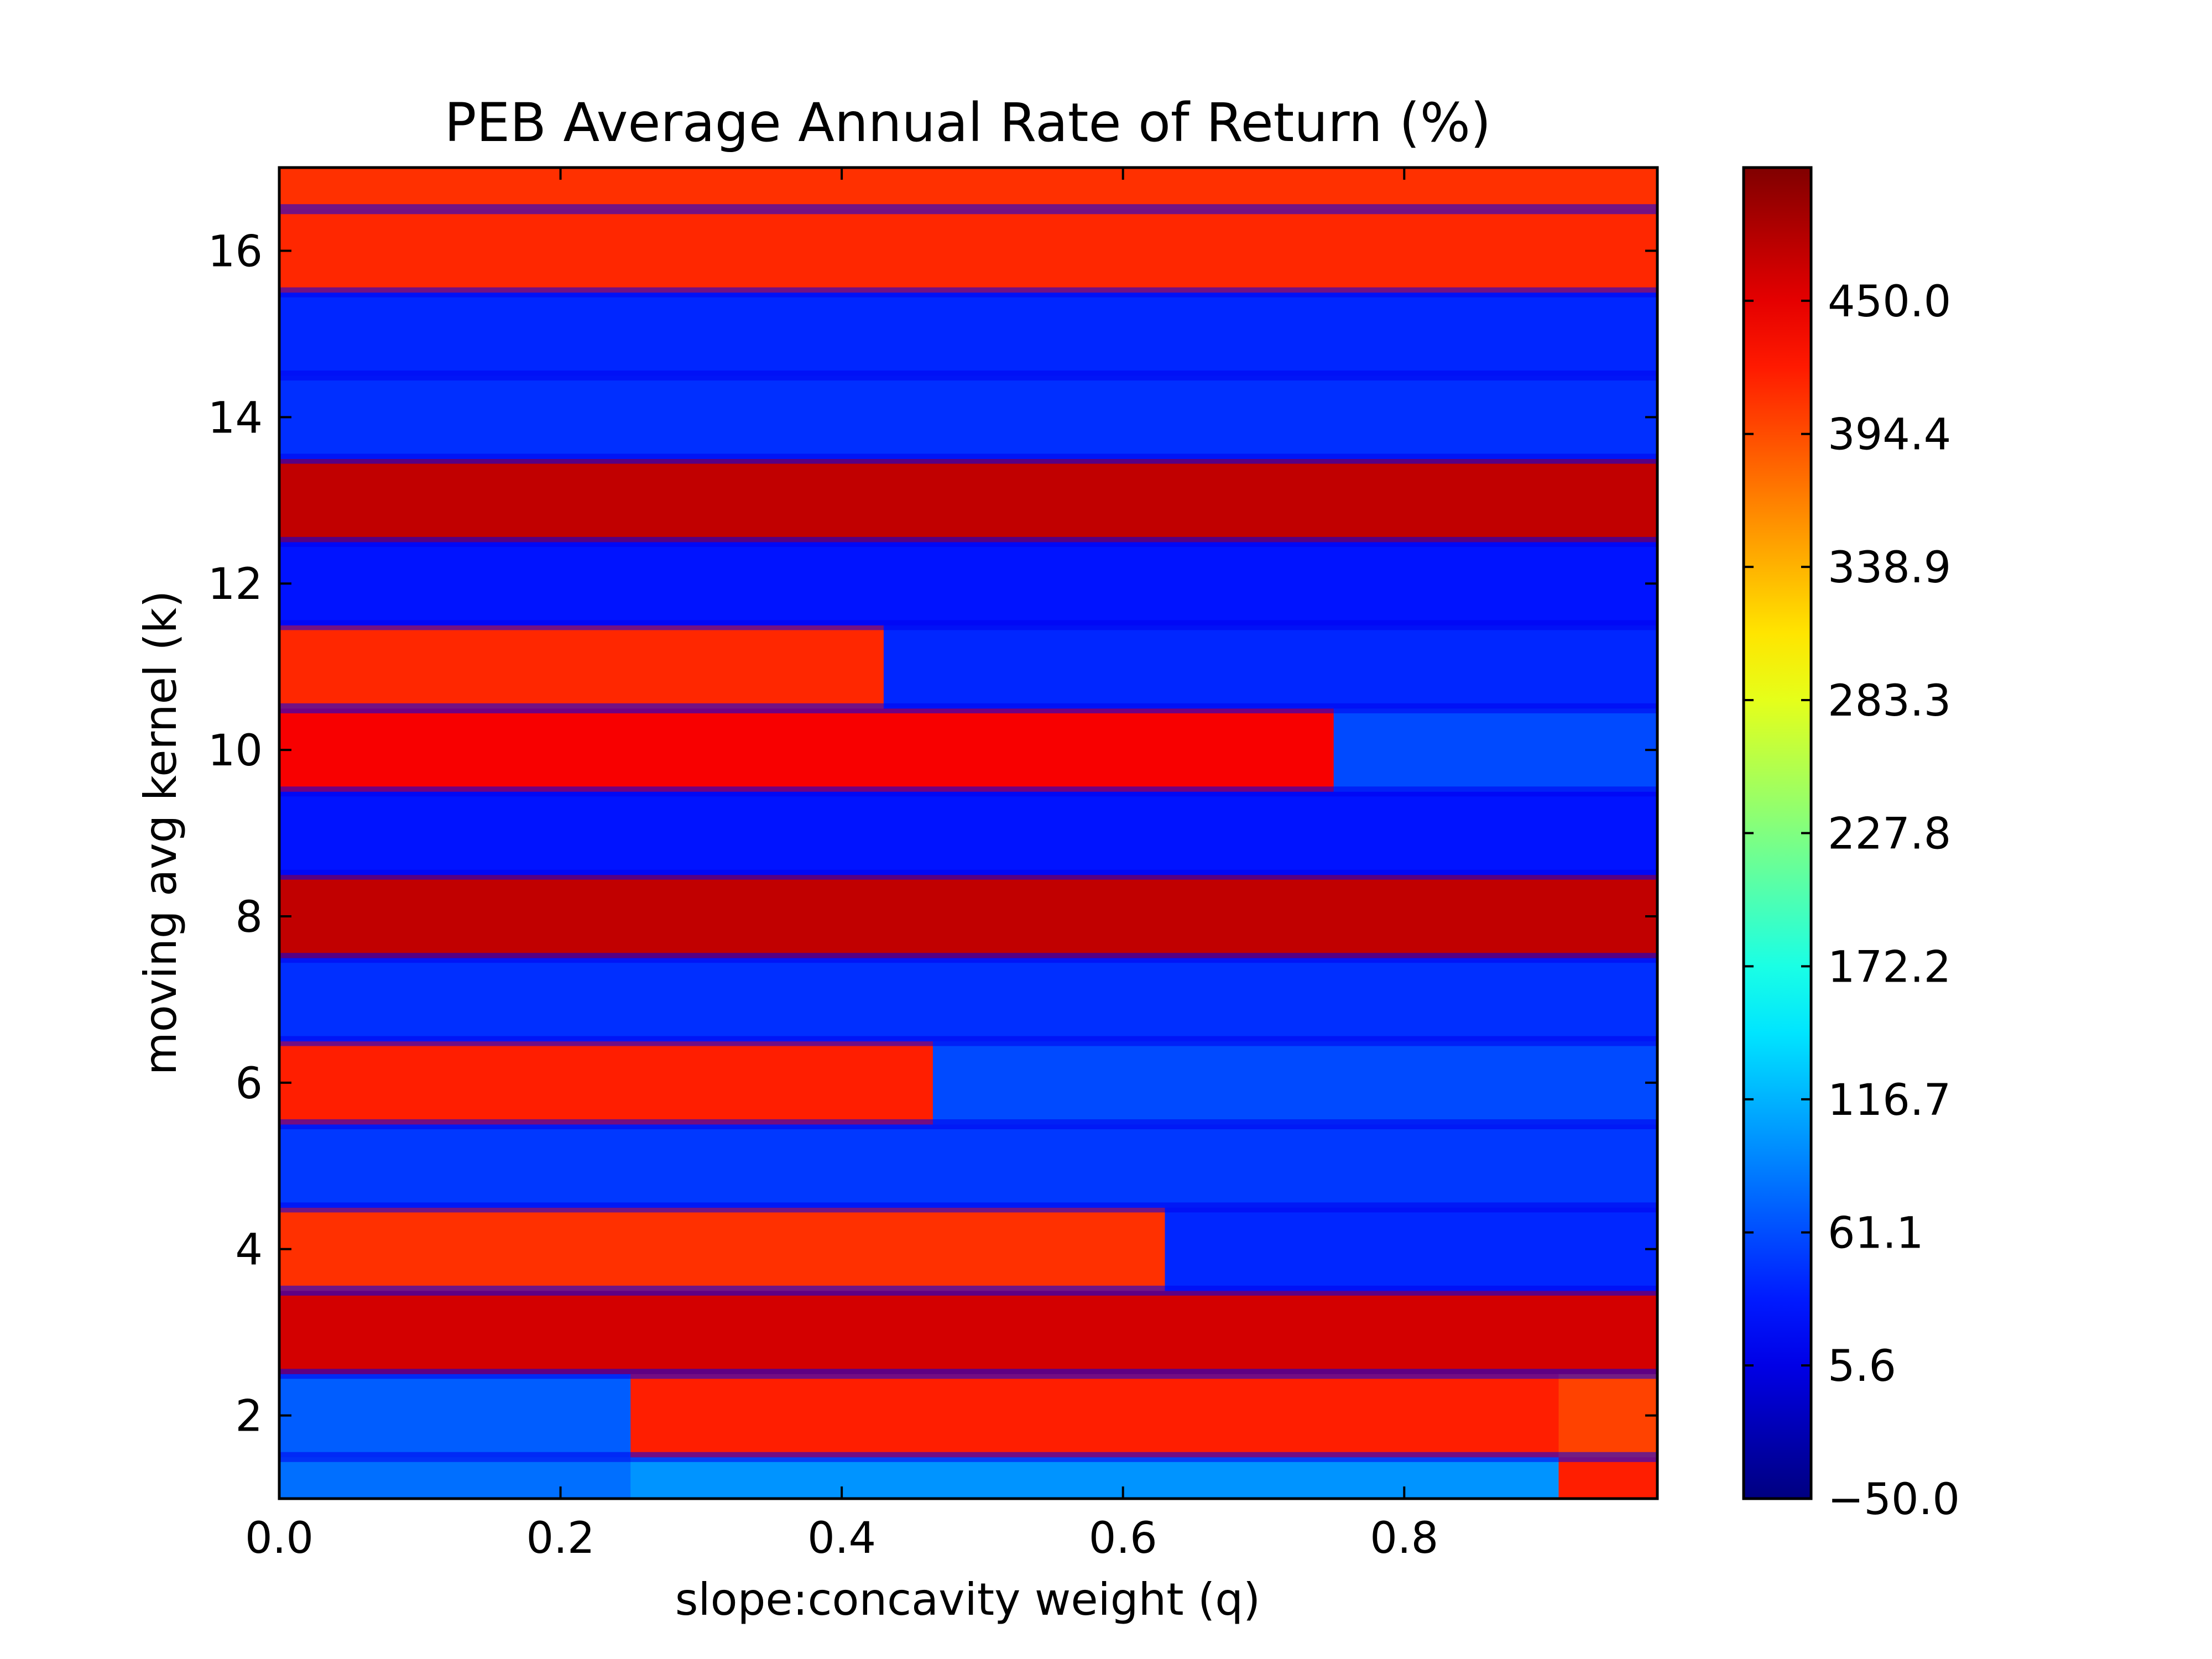 Image resolution: width=2212 pixels, height=1659 pixels. Describe the element at coordinates (842, 1539) in the screenshot. I see `x-tick-label: 0.4` at that location.